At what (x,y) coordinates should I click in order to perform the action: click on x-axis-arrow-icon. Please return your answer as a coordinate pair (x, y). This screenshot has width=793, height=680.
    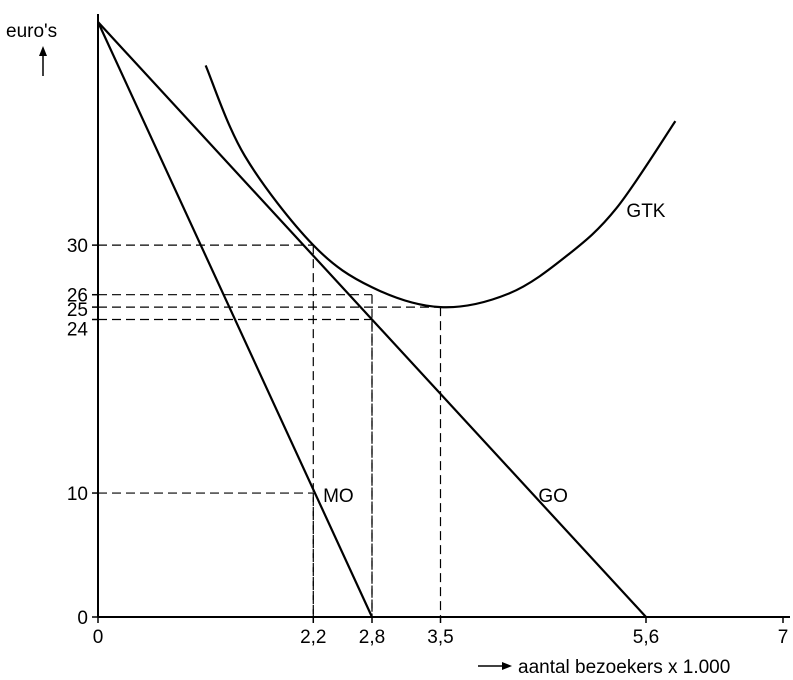
    Looking at the image, I should click on (495, 666).